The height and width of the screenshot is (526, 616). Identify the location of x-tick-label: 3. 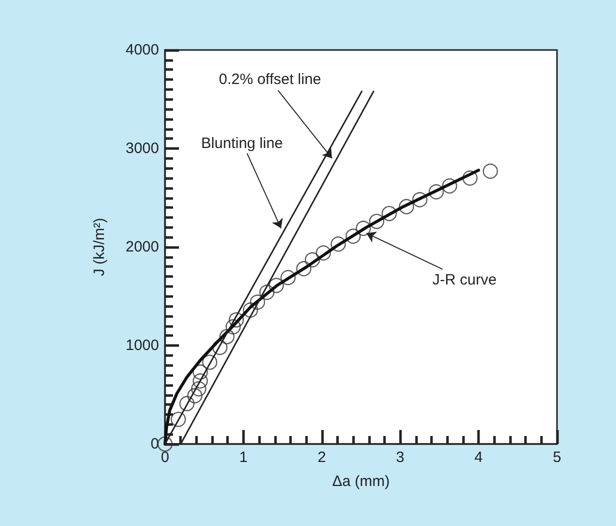
(400, 457).